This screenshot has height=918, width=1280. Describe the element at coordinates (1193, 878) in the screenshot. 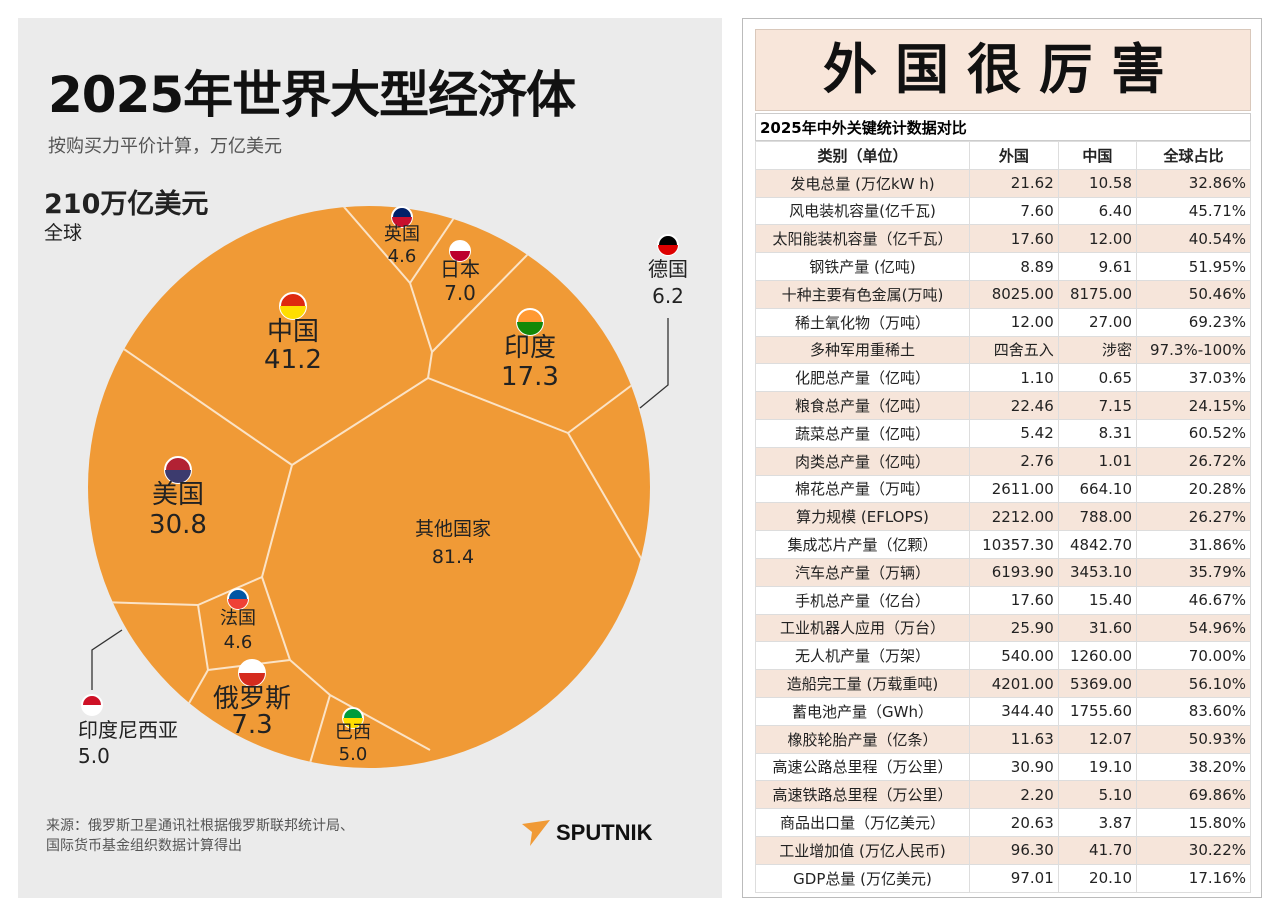

I see `cell-share: 17.16%` at that location.